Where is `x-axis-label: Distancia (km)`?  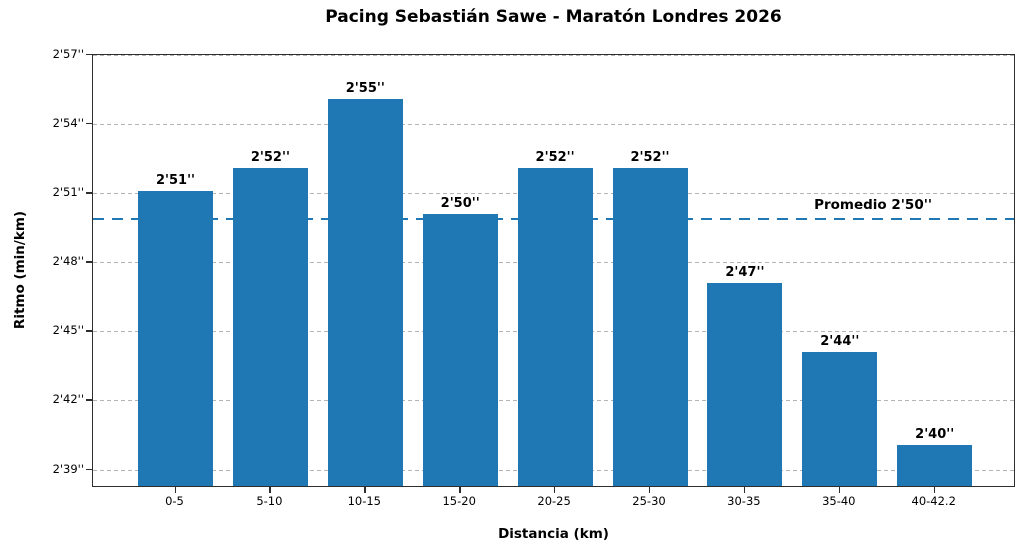 x-axis-label: Distancia (km) is located at coordinates (553, 534).